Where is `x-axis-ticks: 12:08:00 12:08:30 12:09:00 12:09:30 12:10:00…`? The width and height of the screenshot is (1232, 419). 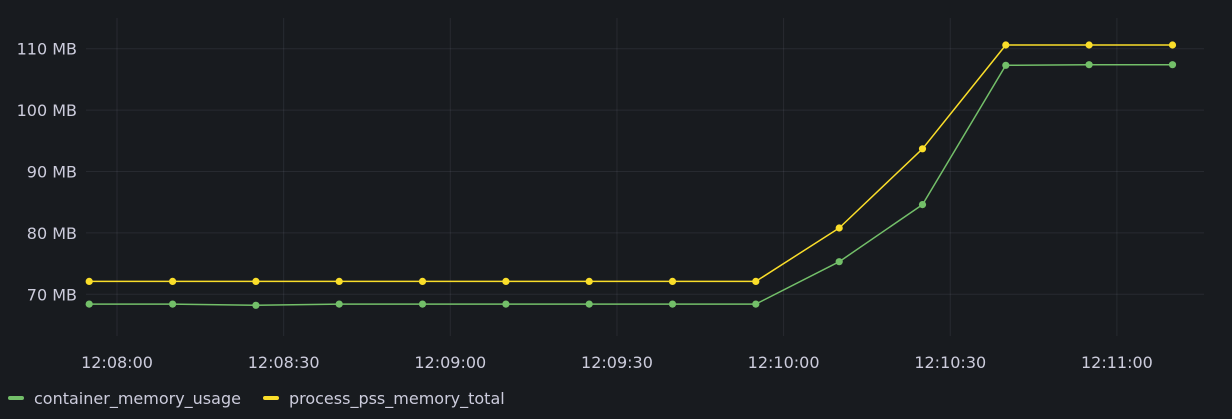 x-axis-ticks: 12:08:00 12:08:30 12:09:00 12:09:30 12:10:00… is located at coordinates (617, 362).